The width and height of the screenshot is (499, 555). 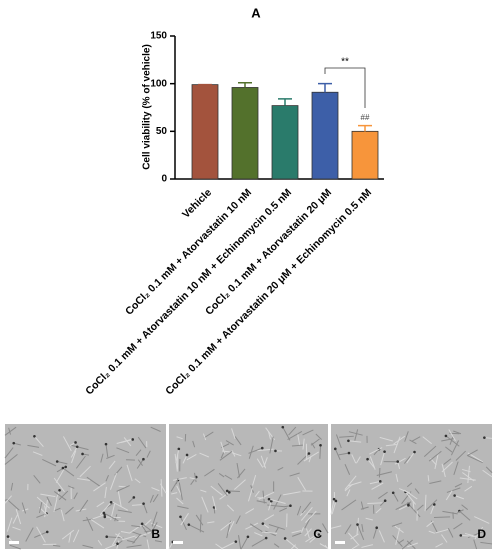 I want to click on y-tick-label: 100, so click(x=158, y=83).